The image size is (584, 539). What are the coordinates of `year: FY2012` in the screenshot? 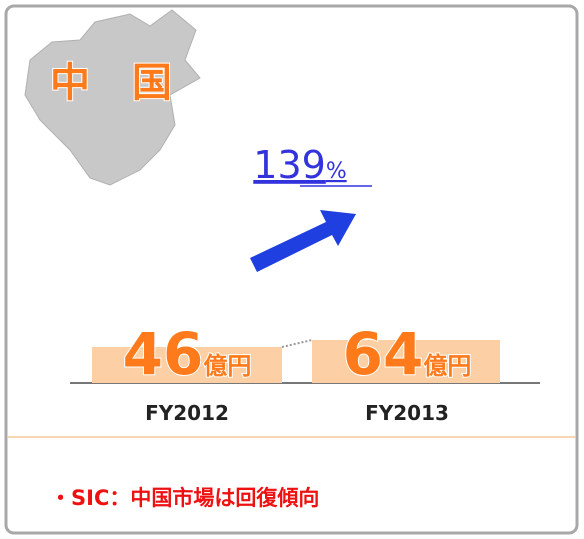 It's located at (187, 413).